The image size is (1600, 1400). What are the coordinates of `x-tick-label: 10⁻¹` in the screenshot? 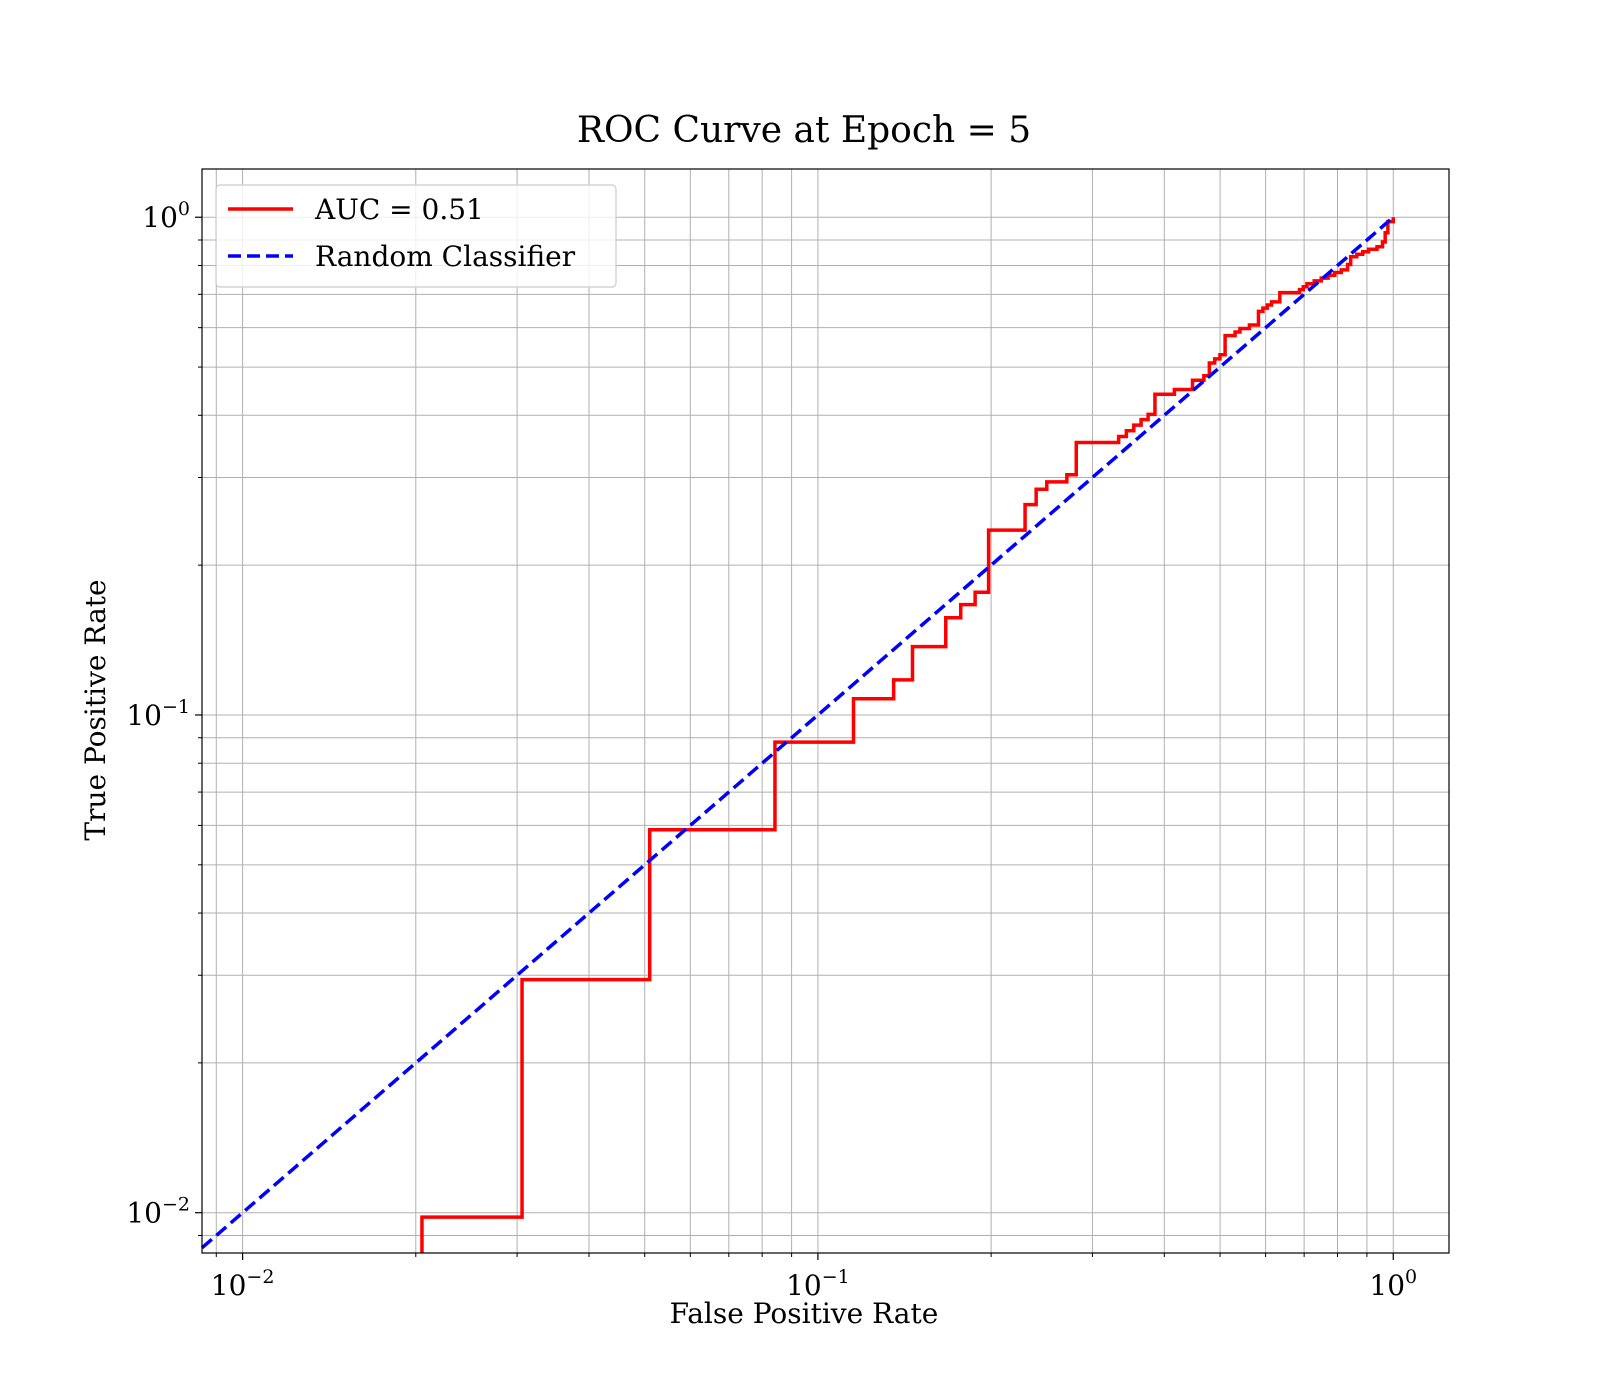 It's located at (818, 1284).